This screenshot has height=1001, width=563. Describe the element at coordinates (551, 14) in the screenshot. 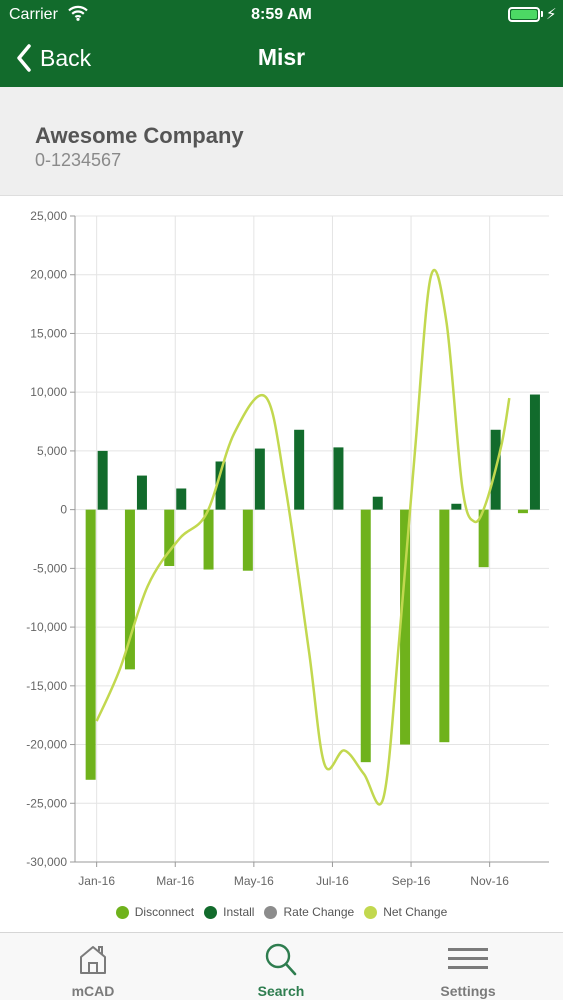

I see `charging-icon: ⚡` at that location.